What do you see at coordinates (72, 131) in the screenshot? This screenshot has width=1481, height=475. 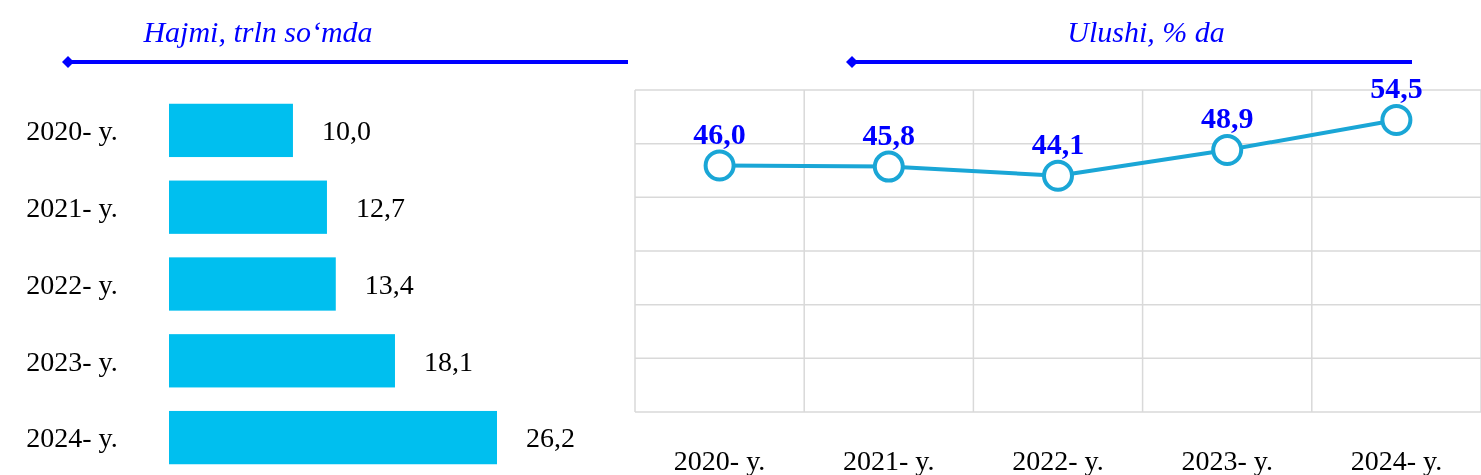 I see `y-tick-label: 2020- y.` at bounding box center [72, 131].